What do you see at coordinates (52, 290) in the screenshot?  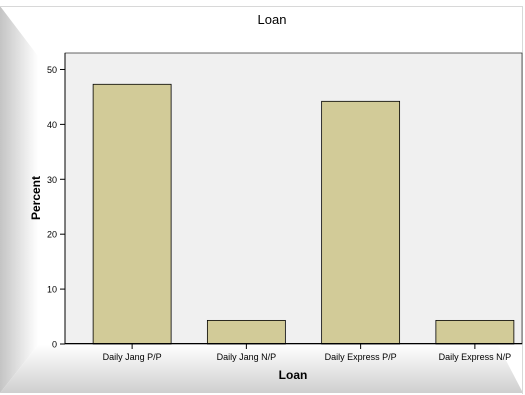 I see `y-tick-label: 10` at bounding box center [52, 290].